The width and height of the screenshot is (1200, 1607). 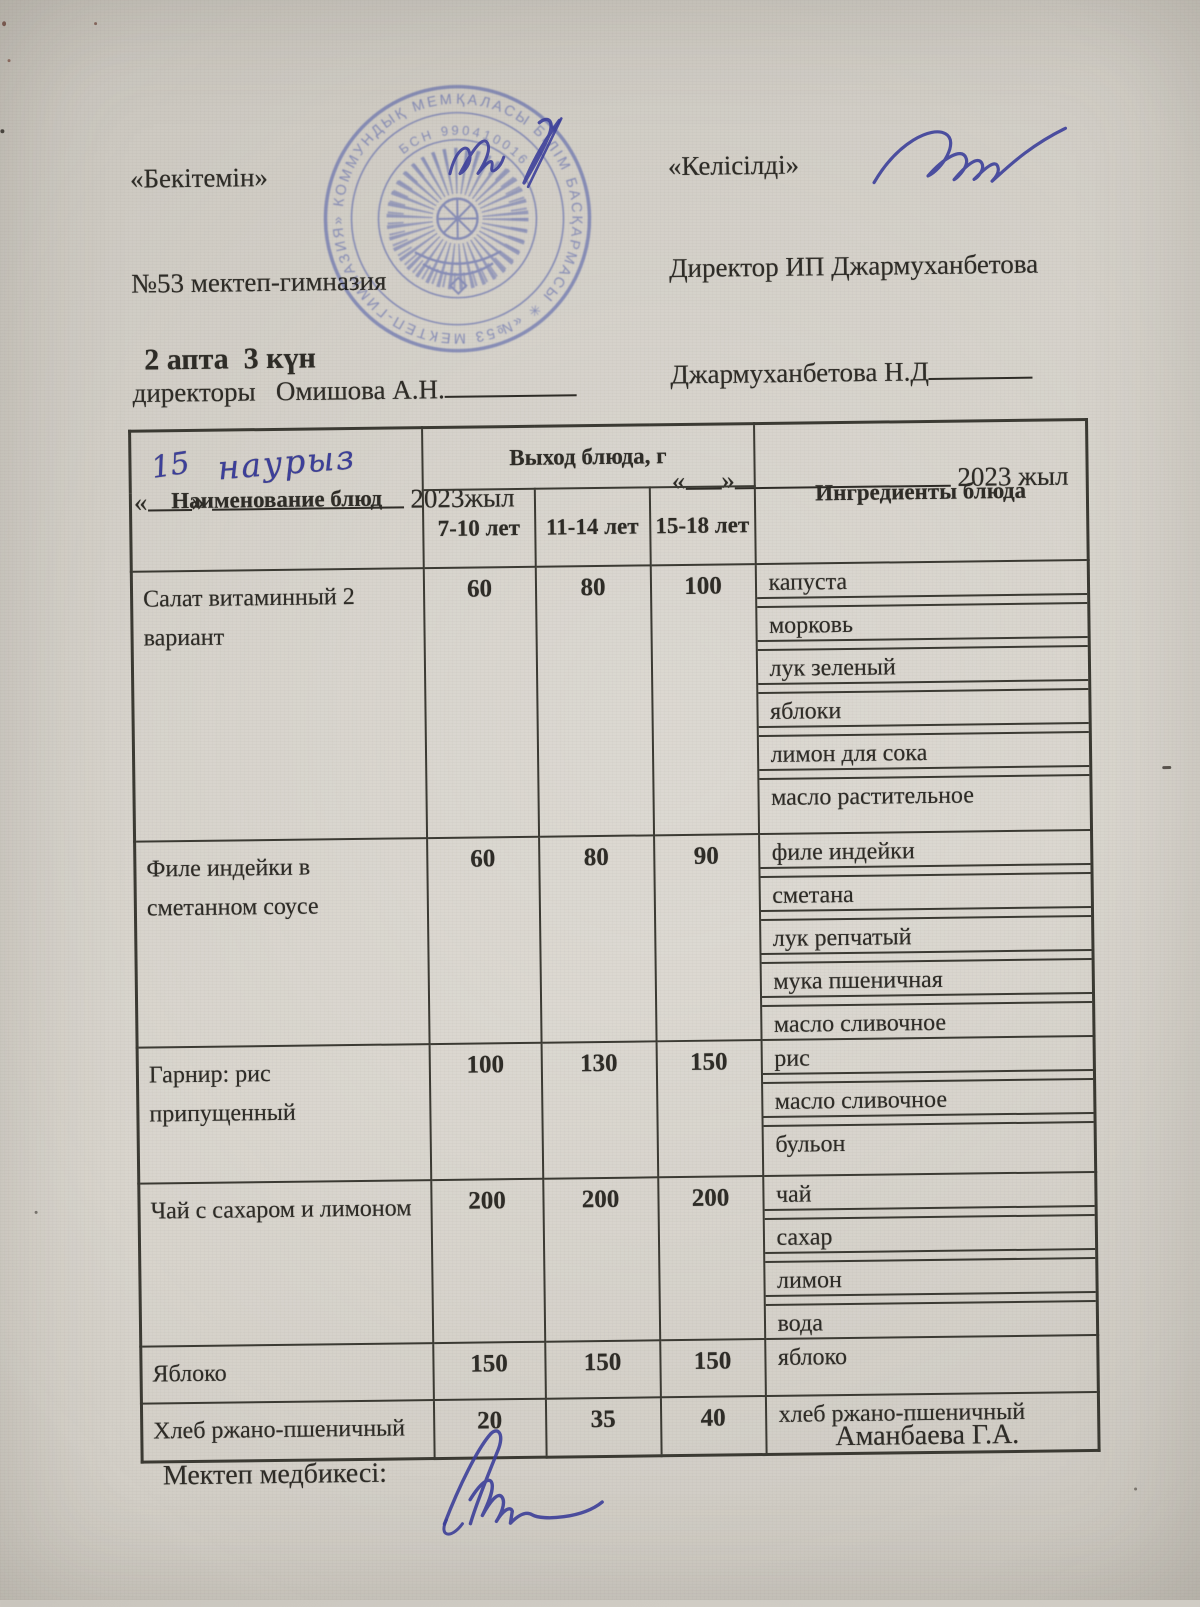 What do you see at coordinates (927, 977) in the screenshot?
I see `ingredient-item: мука пшеничная` at bounding box center [927, 977].